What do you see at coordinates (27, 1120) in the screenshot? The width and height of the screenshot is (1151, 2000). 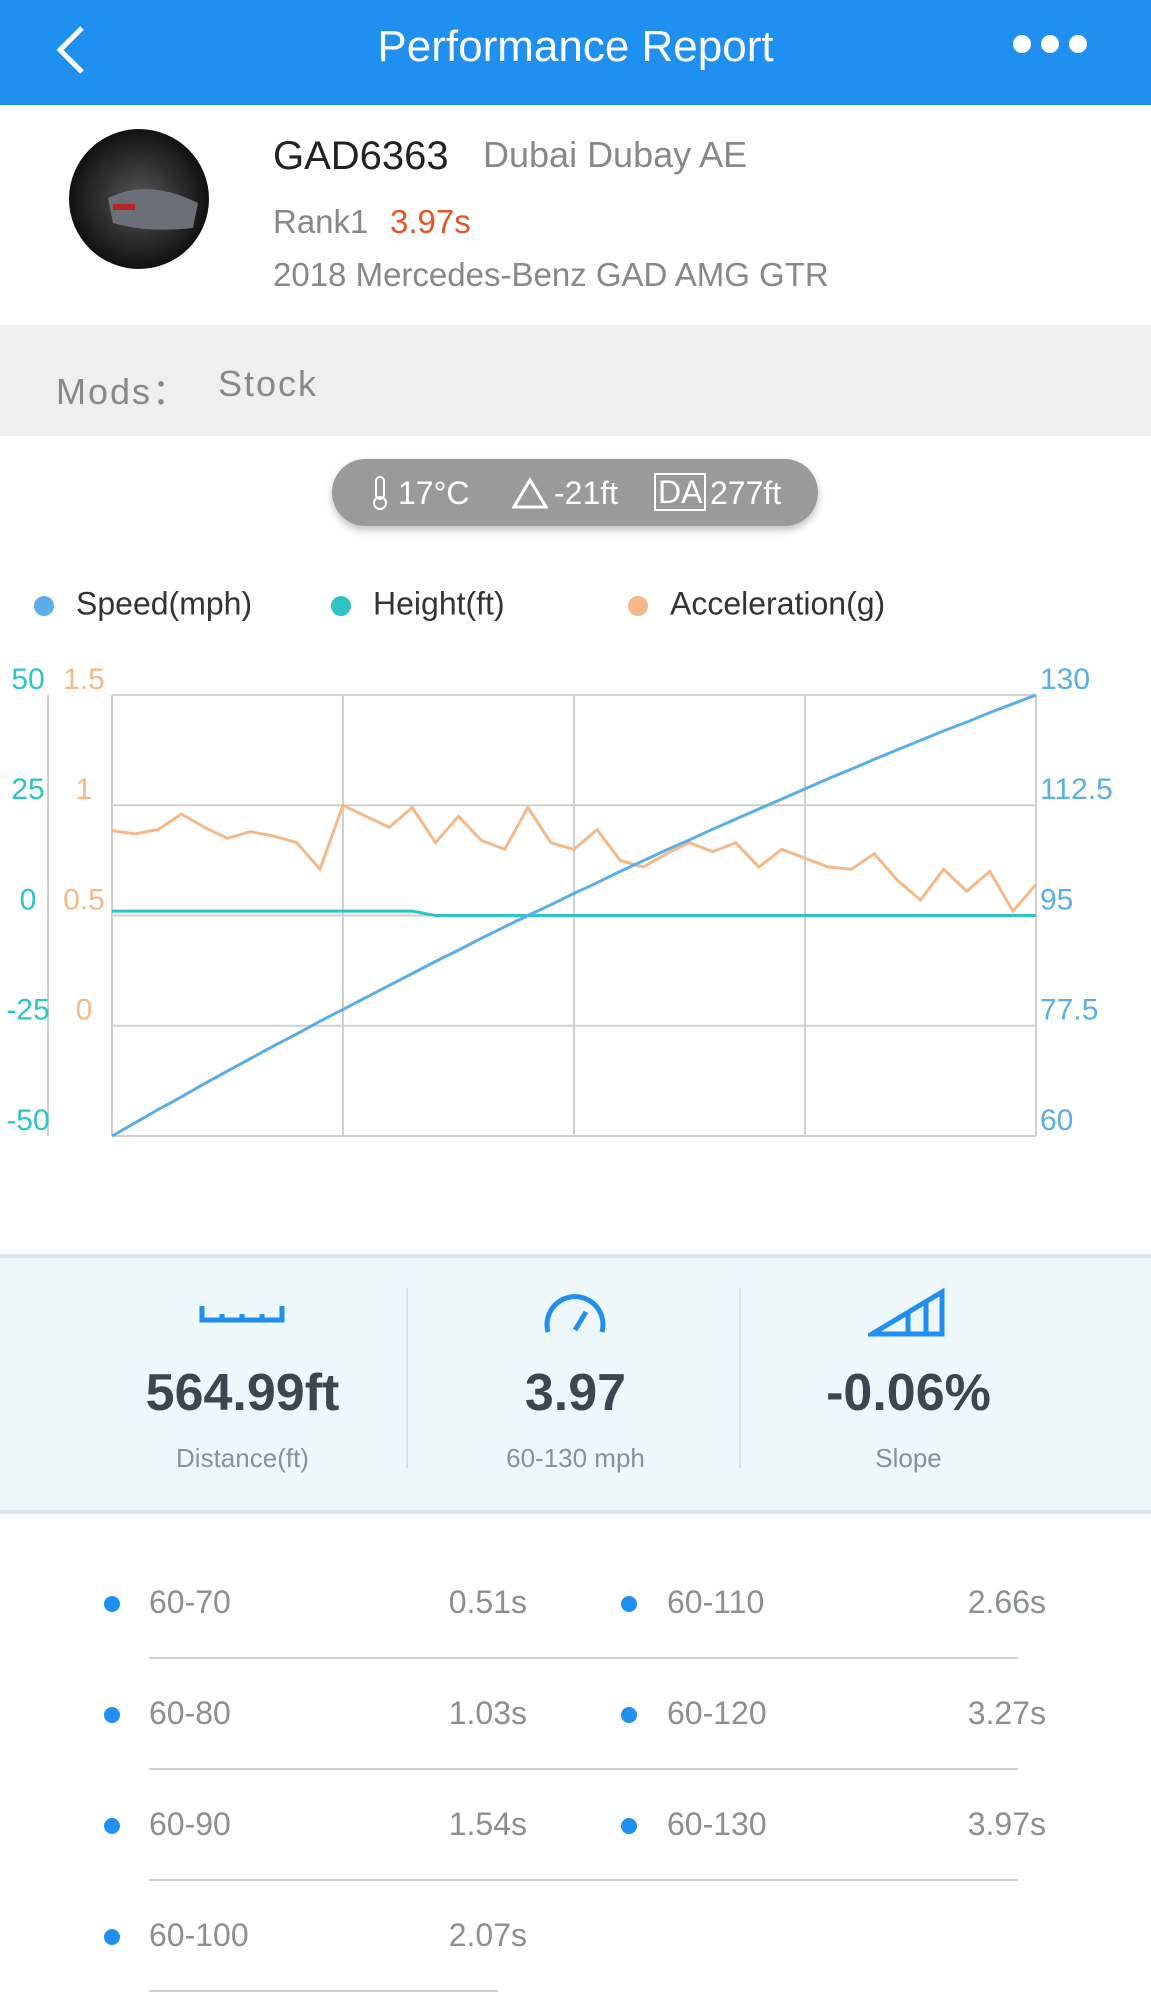 I see `height-tick-label: -50` at bounding box center [27, 1120].